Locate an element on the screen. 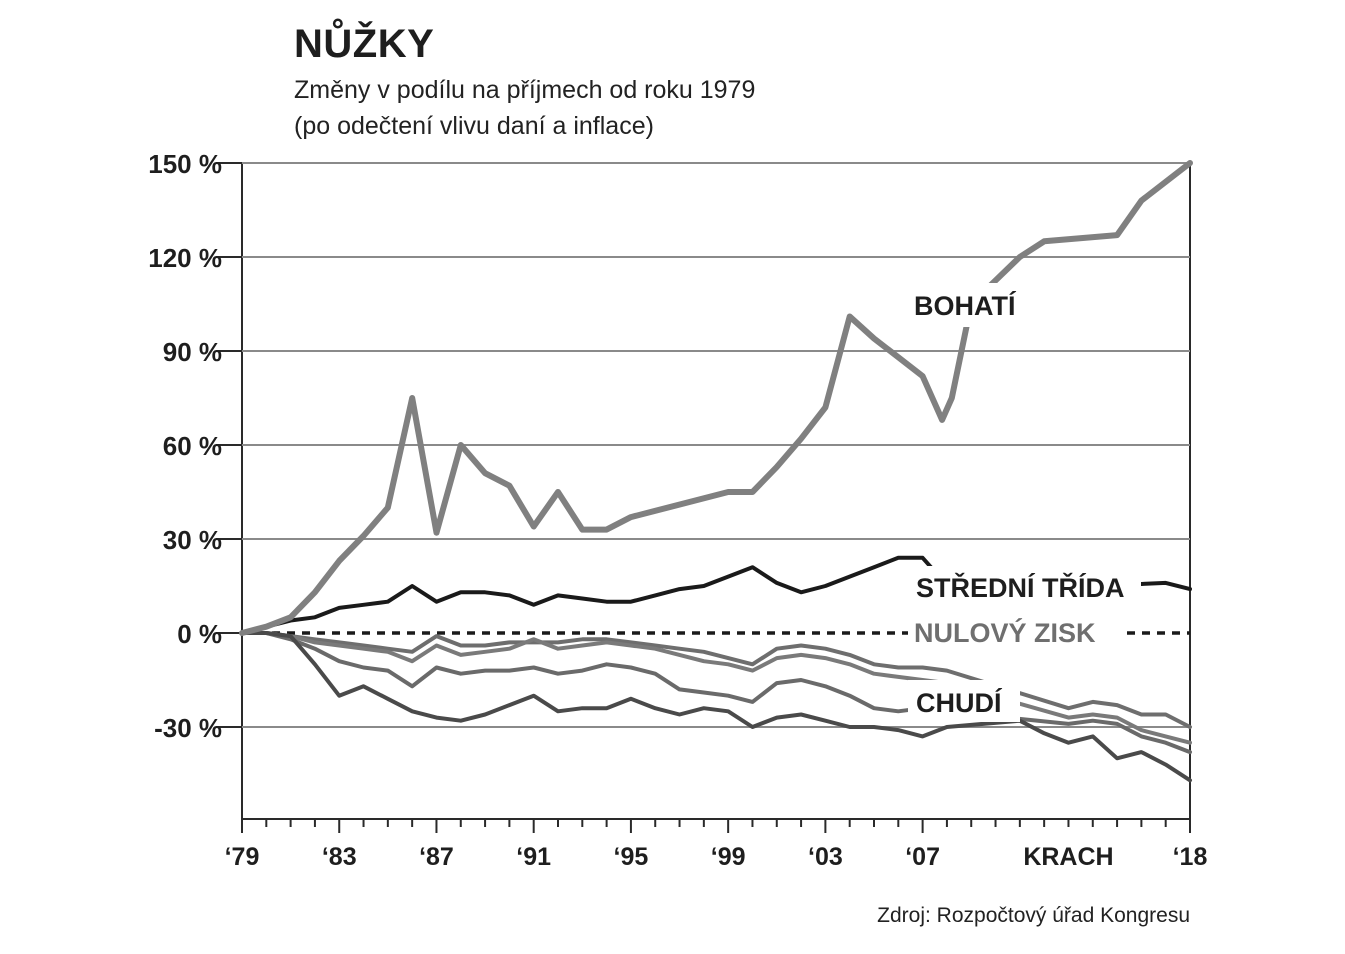 The height and width of the screenshot is (954, 1345). y-tick-label: 150 % is located at coordinates (185, 164).